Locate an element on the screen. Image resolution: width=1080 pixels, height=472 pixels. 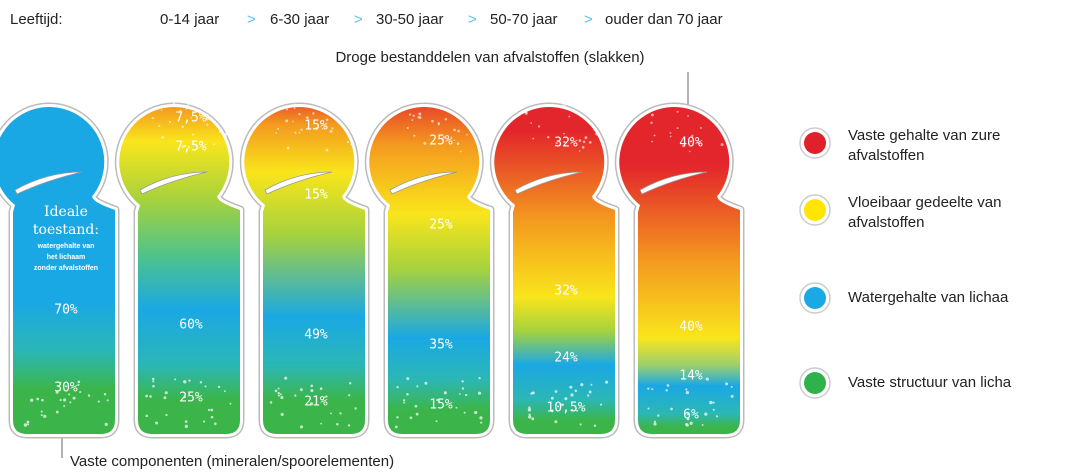
percentage-label: 70% is located at coordinates (66, 310).